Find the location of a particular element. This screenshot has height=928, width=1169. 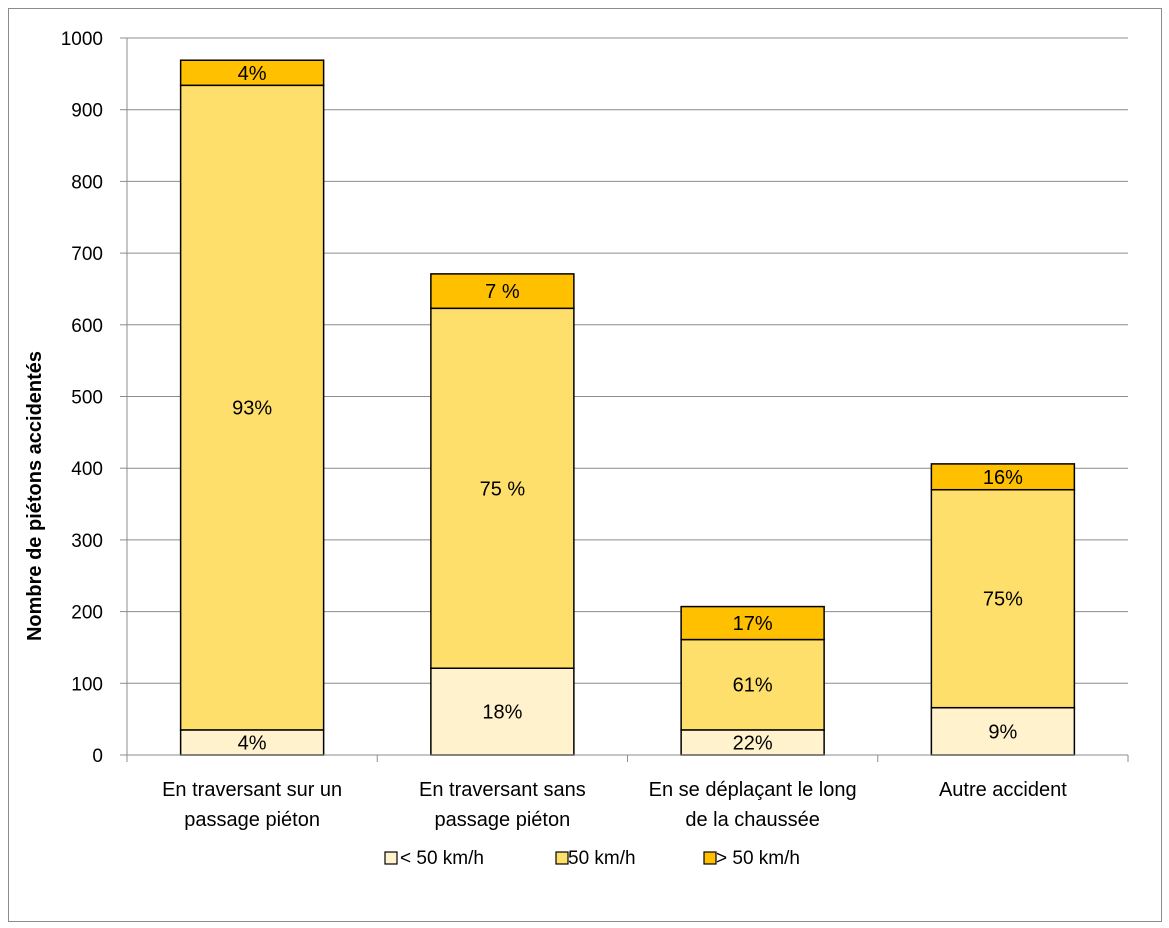

data-label: 93% is located at coordinates (252, 409).